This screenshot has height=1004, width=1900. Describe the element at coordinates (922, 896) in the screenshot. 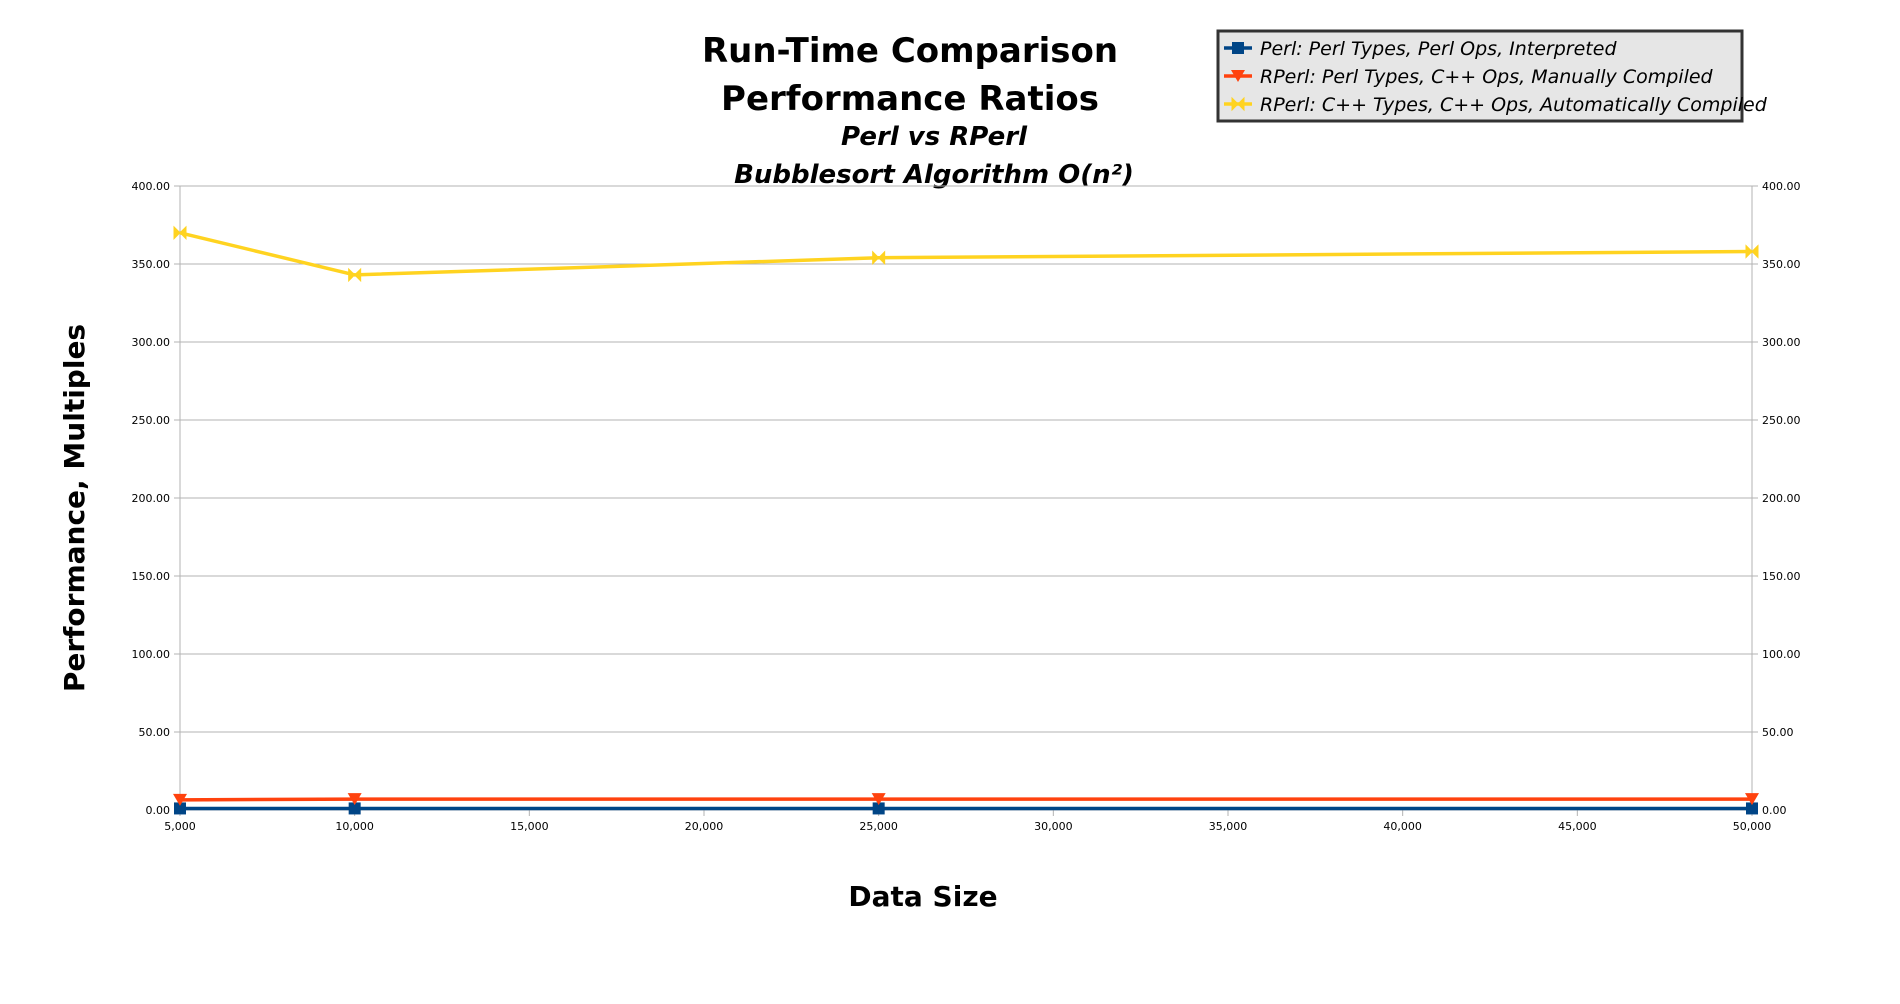

I see `x-axis-title: Data Size` at that location.